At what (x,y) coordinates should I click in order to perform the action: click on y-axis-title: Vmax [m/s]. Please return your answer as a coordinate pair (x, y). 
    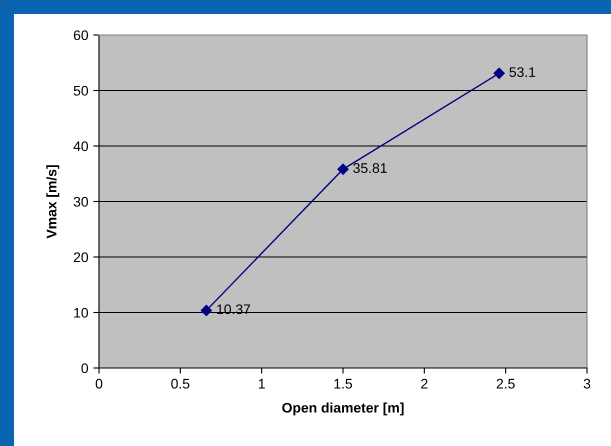
    Looking at the image, I should click on (53, 201).